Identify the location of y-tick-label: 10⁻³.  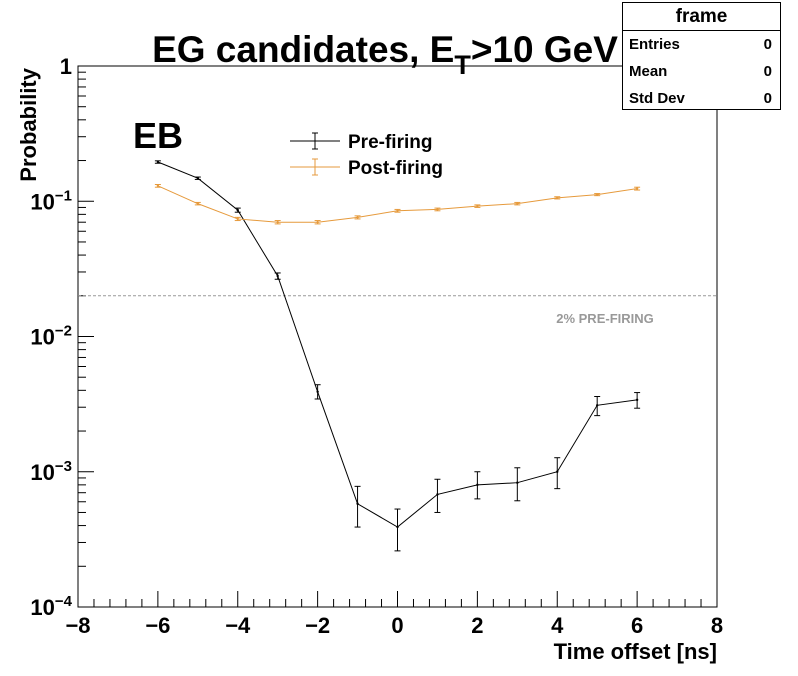
(51, 471).